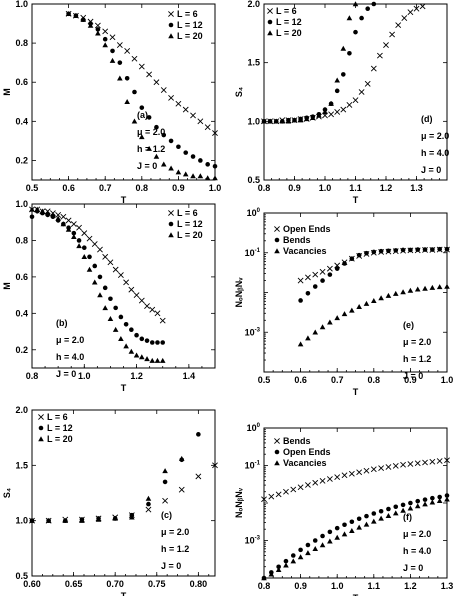 This screenshot has height=596, width=474. I want to click on panel-label: (d), so click(427, 119).